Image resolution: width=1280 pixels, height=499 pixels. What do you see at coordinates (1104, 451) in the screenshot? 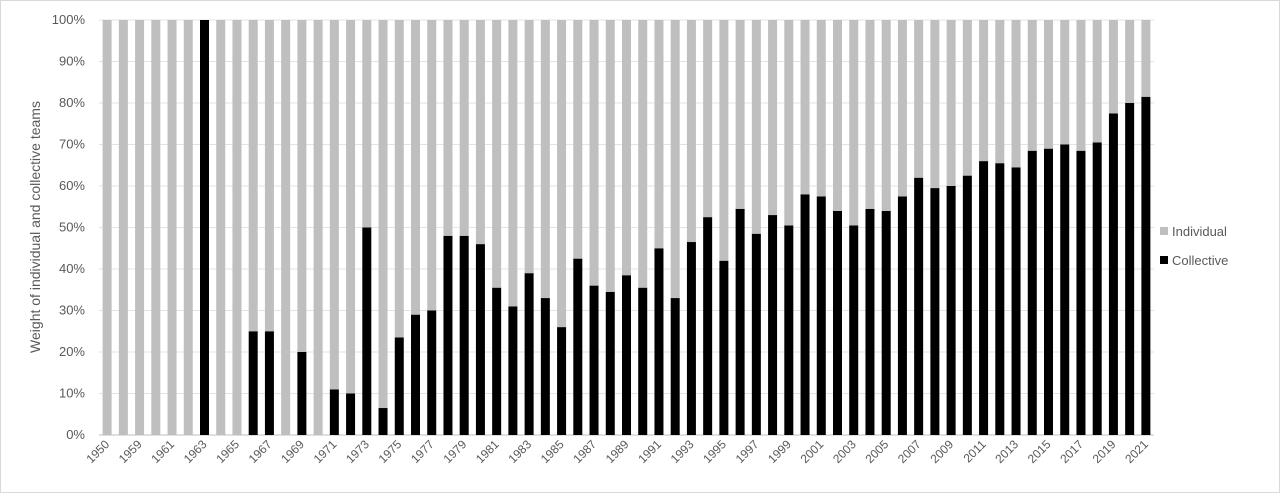
I see `x-tick-label: 2019` at bounding box center [1104, 451].